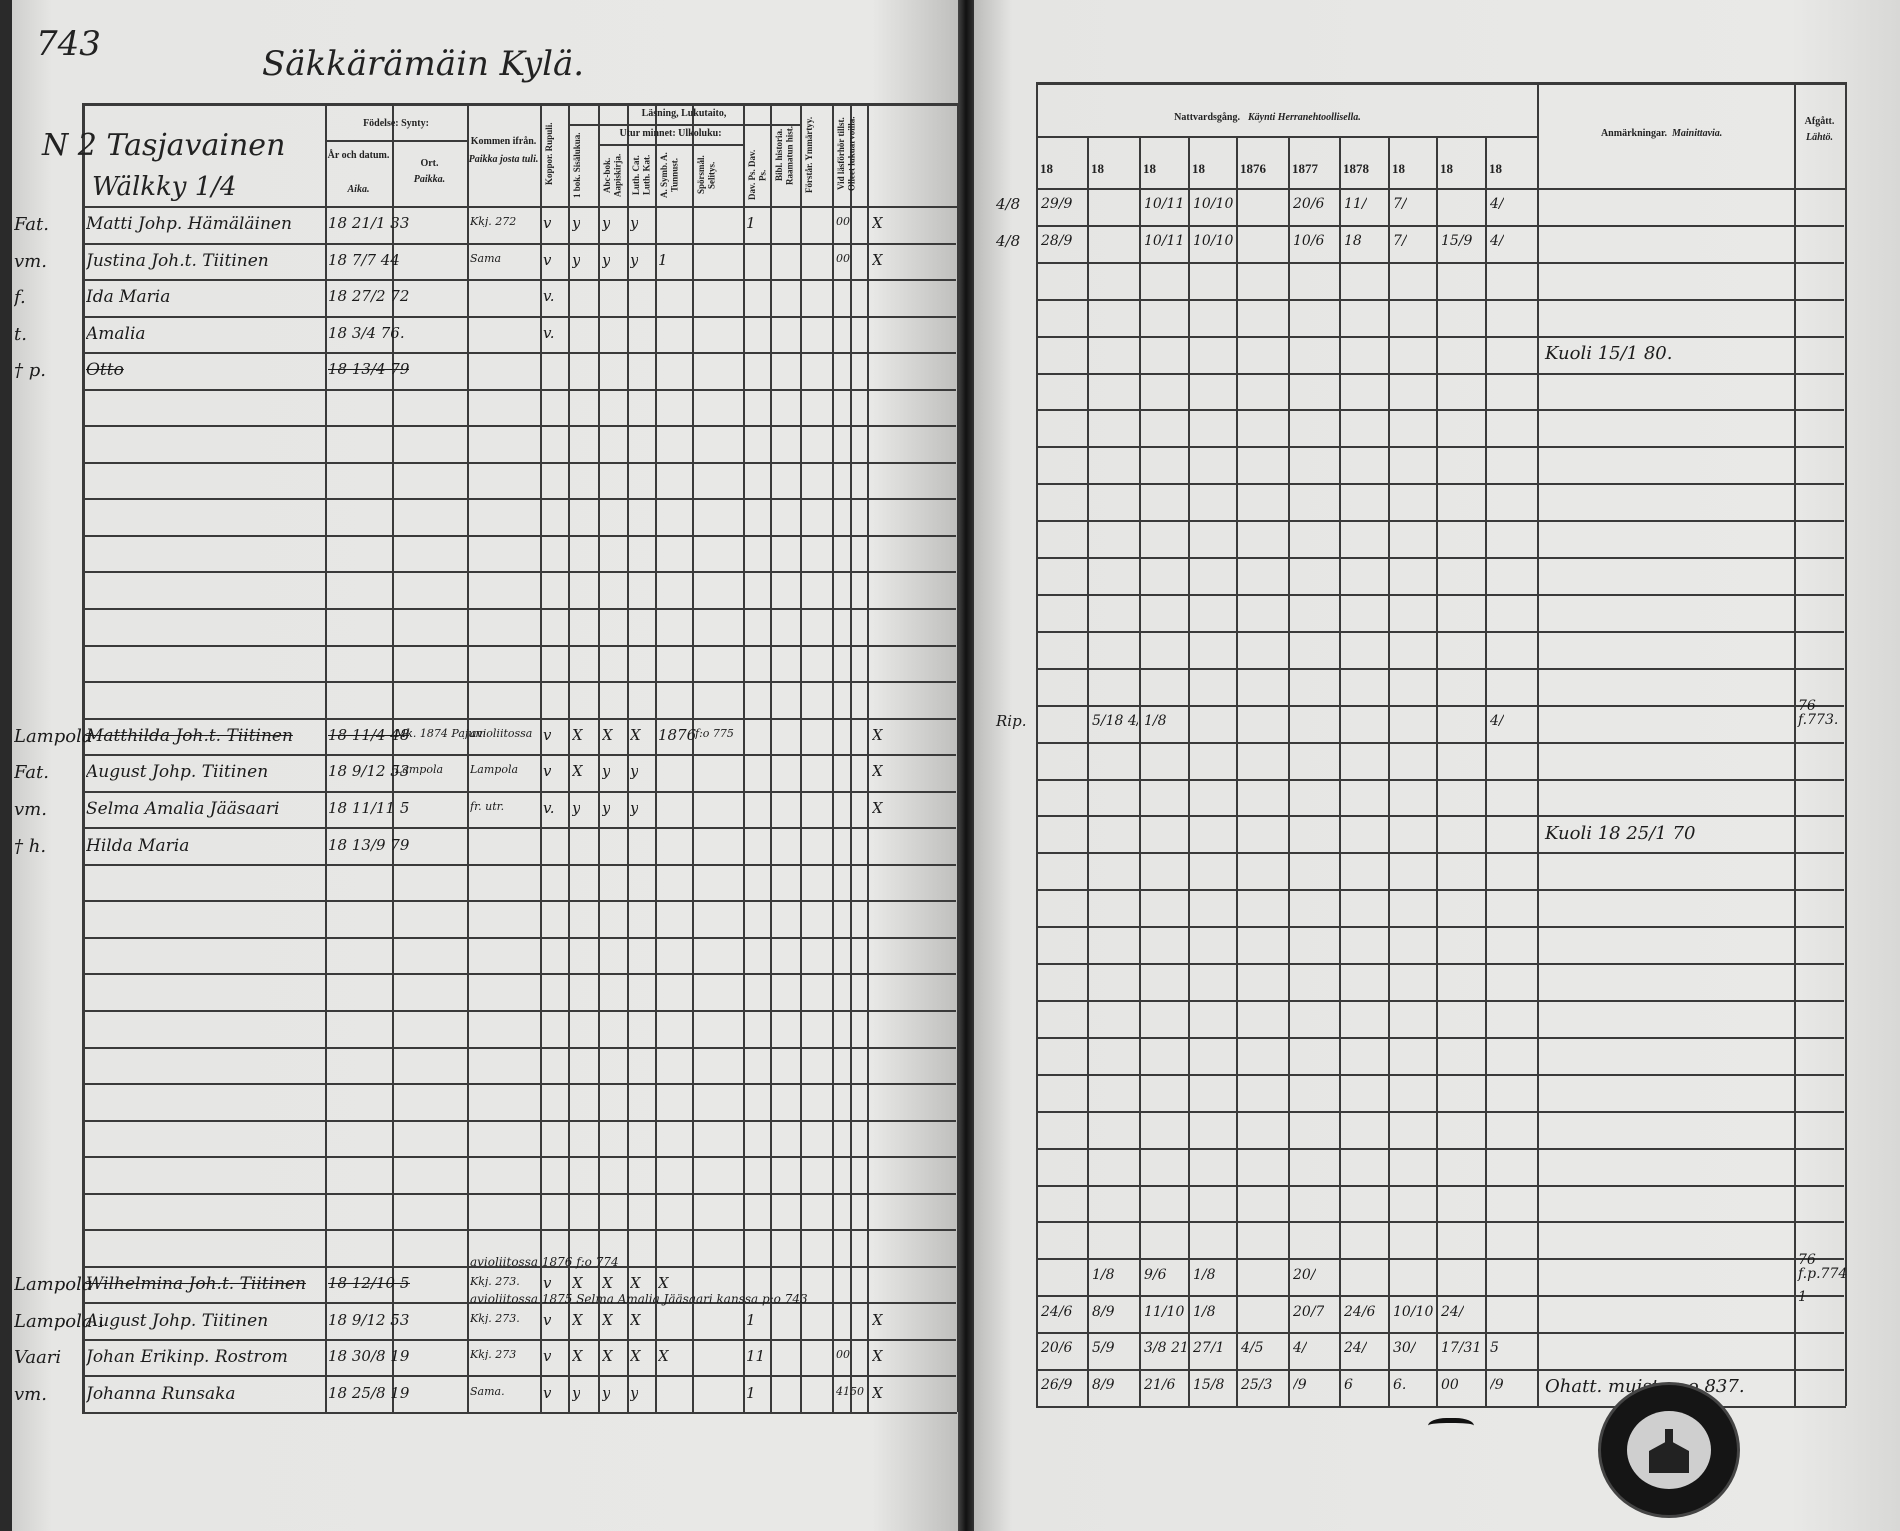  Describe the element at coordinates (53, 1285) in the screenshot. I see `entry-role: Lampola` at that location.